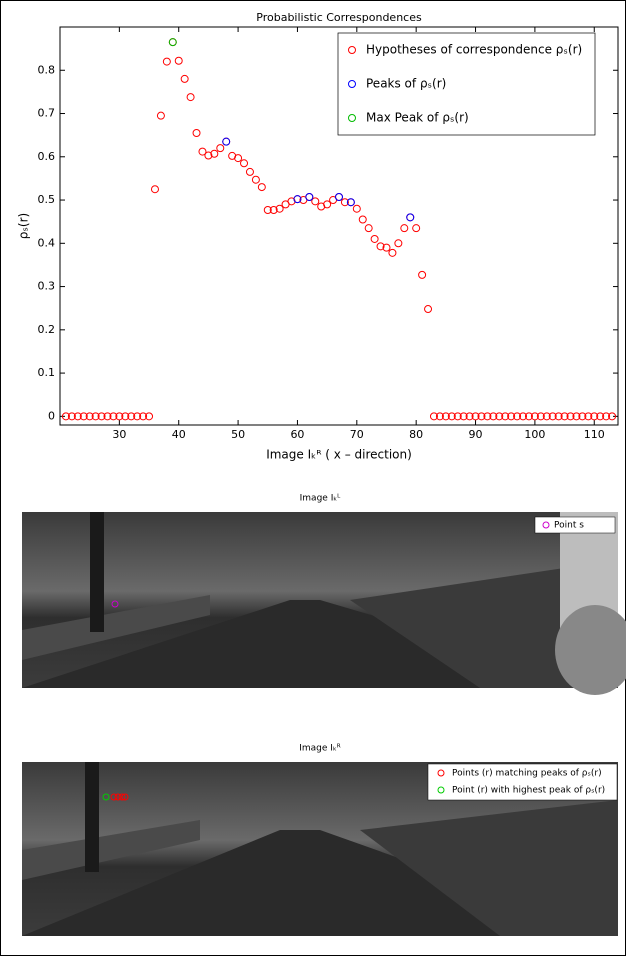 The image size is (626, 960). Describe the element at coordinates (47, 372) in the screenshot. I see `y-tick-label: 0.1` at that location.